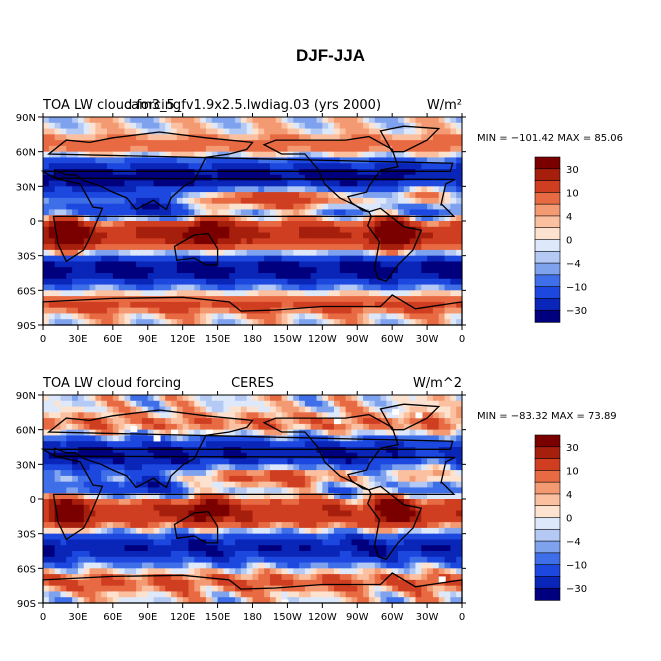 This screenshot has height=661, width=661. Describe the element at coordinates (569, 495) in the screenshot. I see `colorbar-label: 4` at that location.